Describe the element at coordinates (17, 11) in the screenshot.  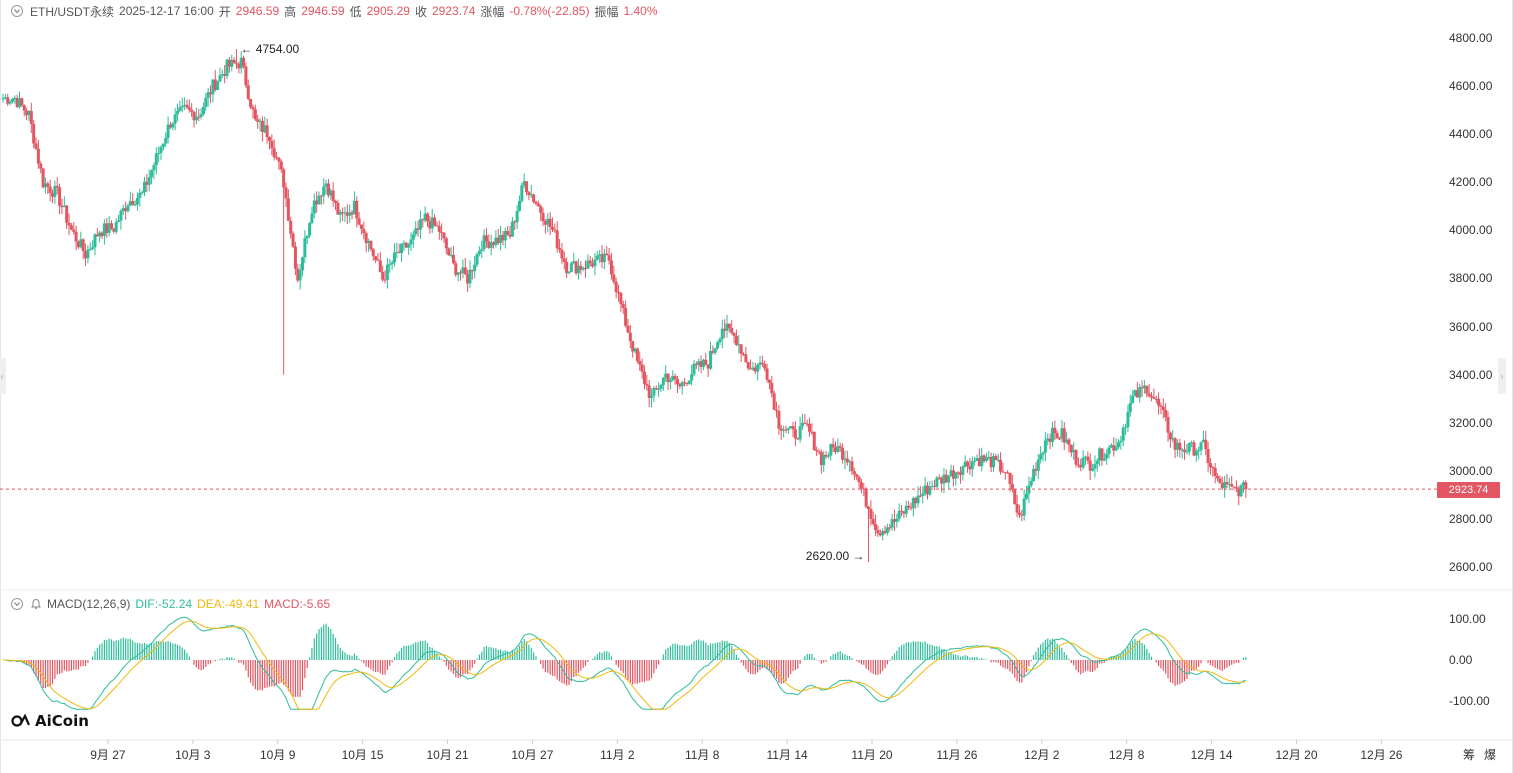
I see `collapse-chevron-icon` at that location.